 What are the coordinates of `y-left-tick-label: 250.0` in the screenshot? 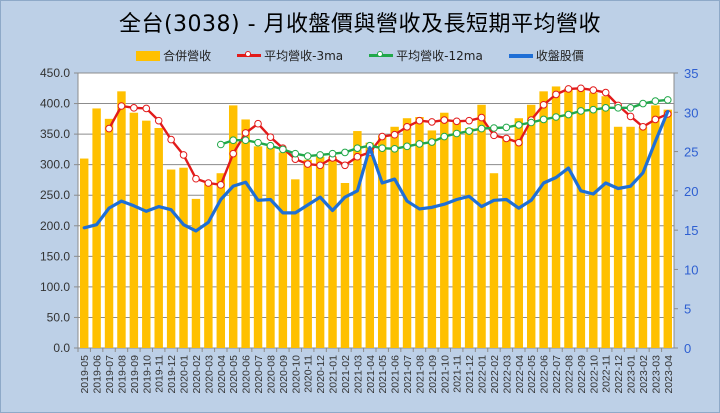 It's located at (55, 195).